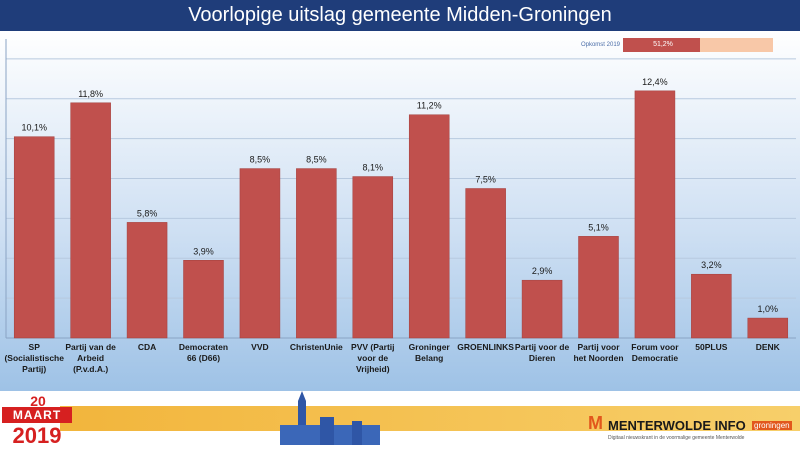 The width and height of the screenshot is (800, 451). I want to click on date-month: MAART, so click(37, 415).